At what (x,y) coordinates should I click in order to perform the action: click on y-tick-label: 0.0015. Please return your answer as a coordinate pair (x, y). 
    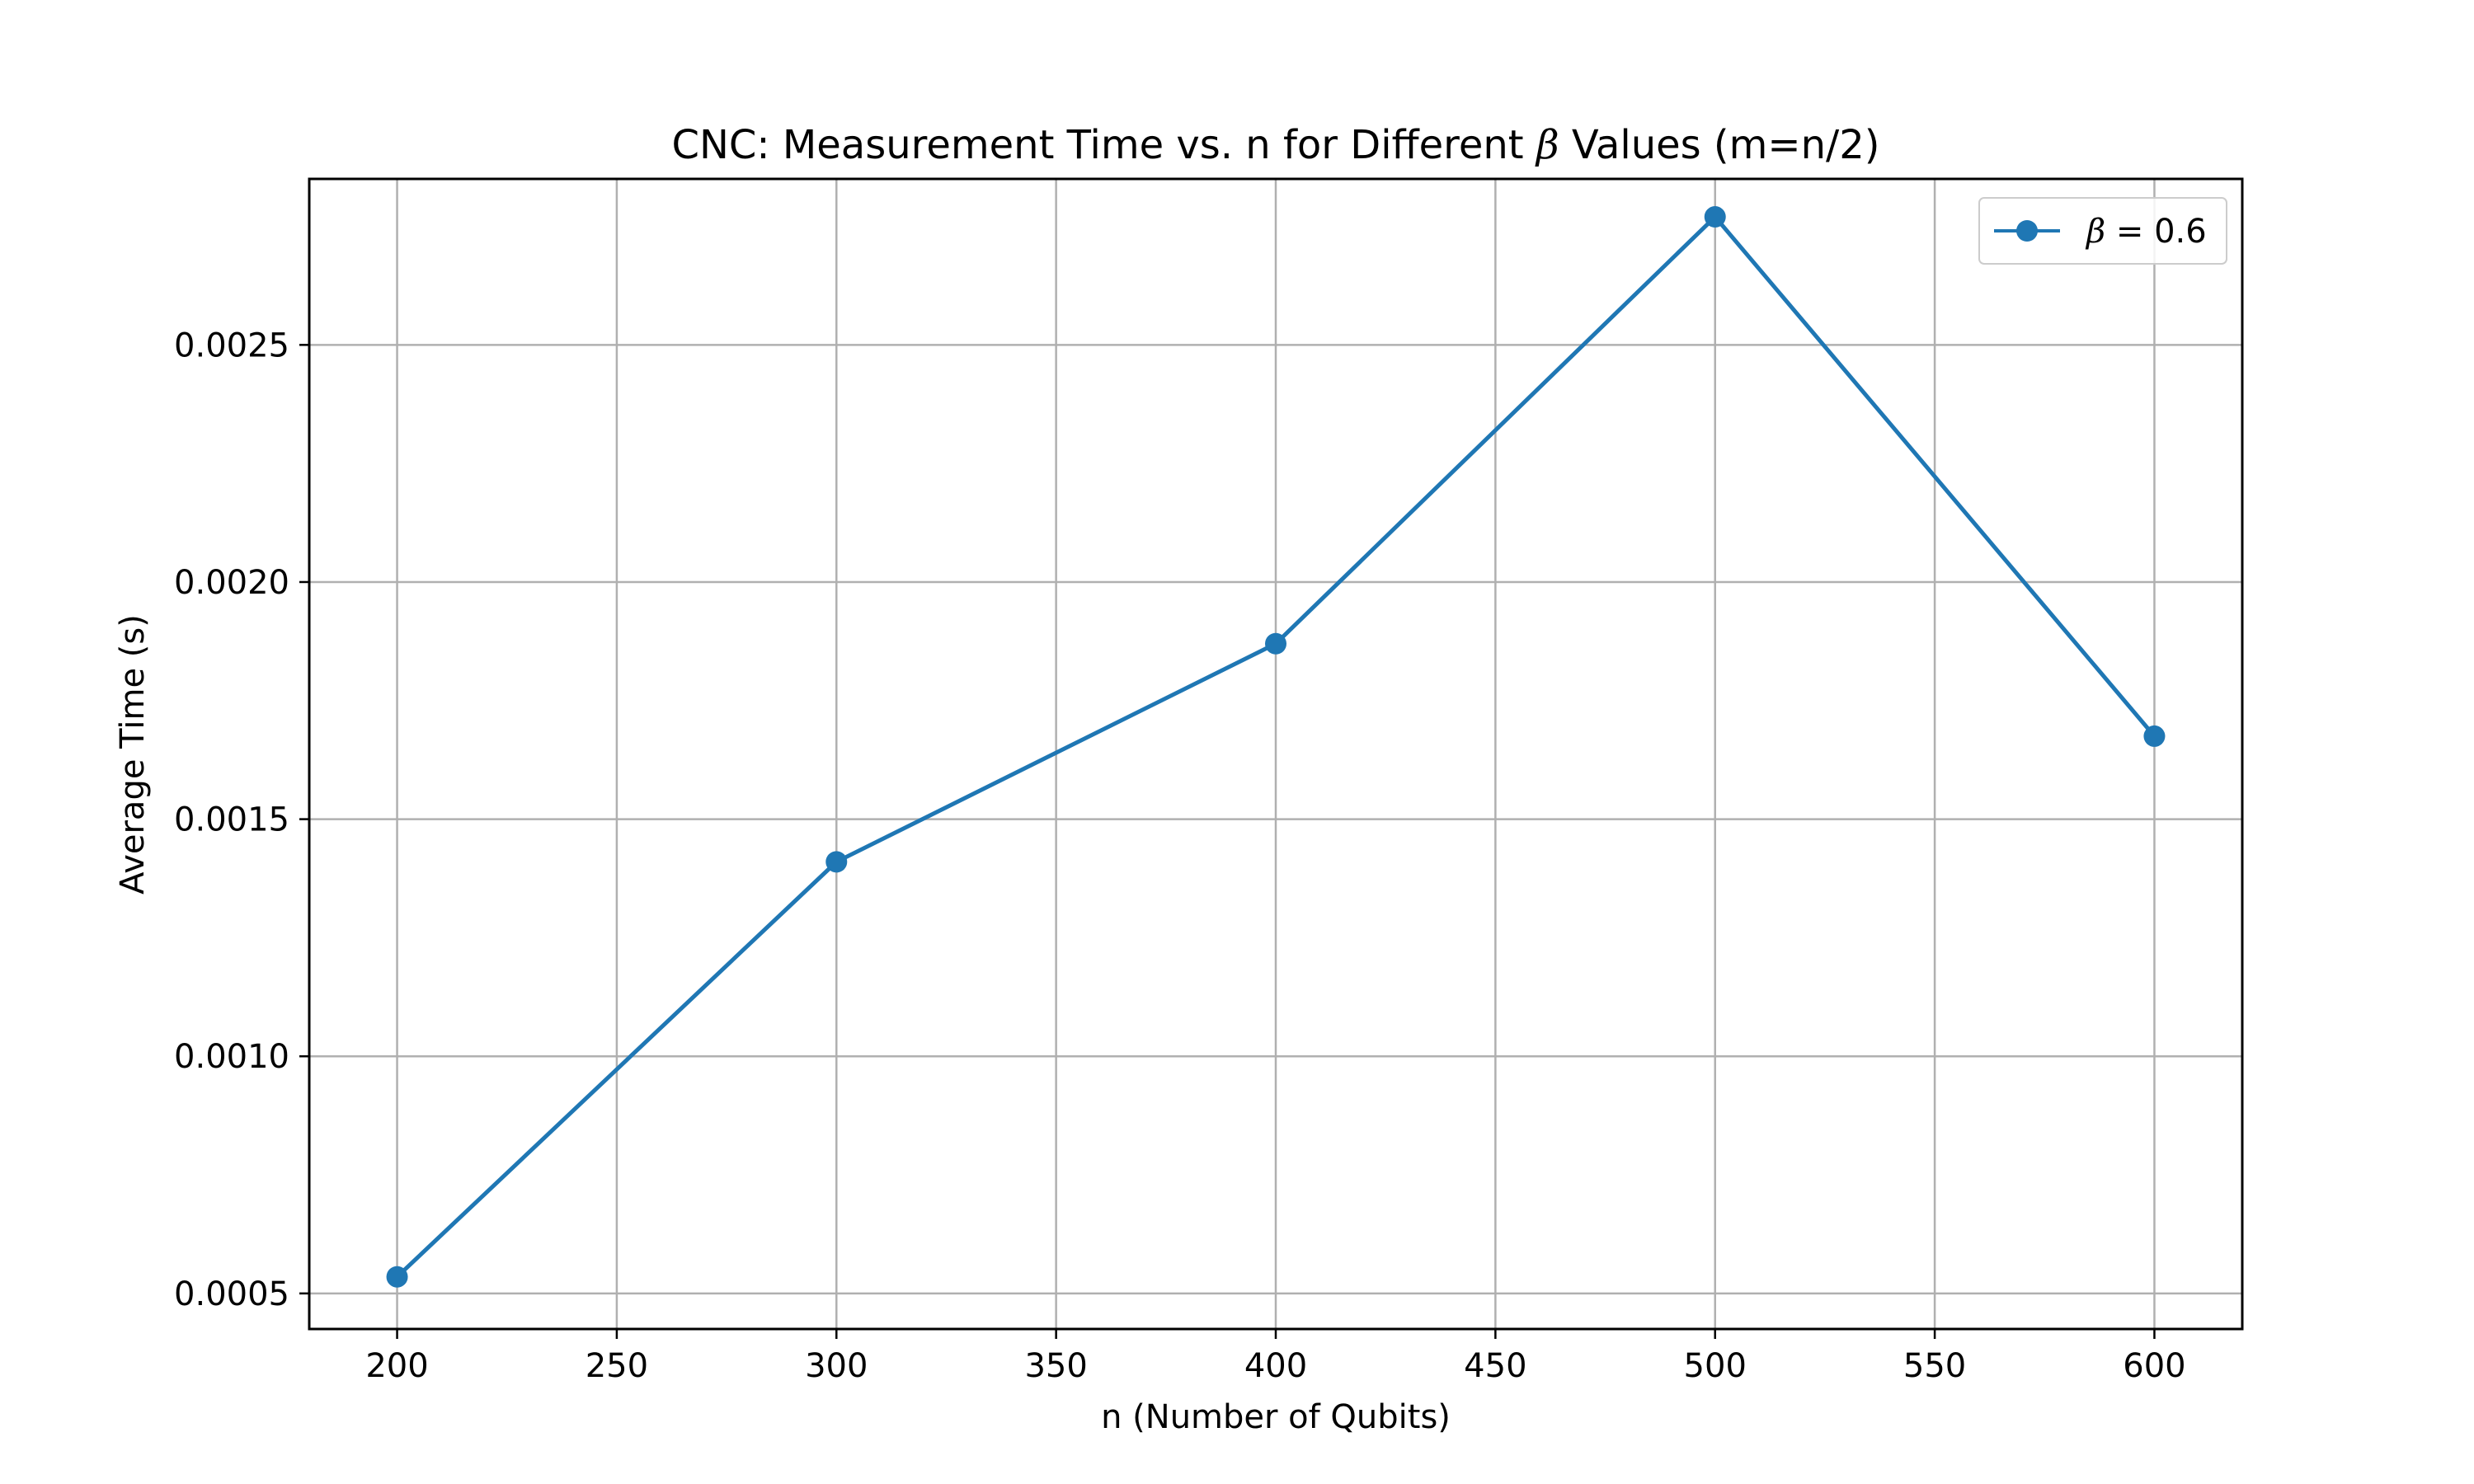
    Looking at the image, I should click on (231, 820).